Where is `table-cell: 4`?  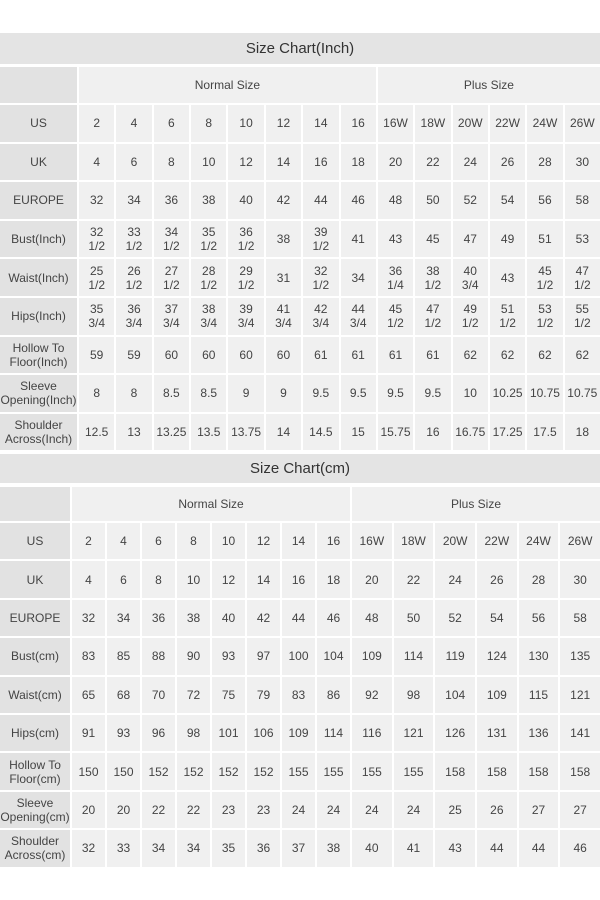 table-cell: 4 is located at coordinates (123, 541).